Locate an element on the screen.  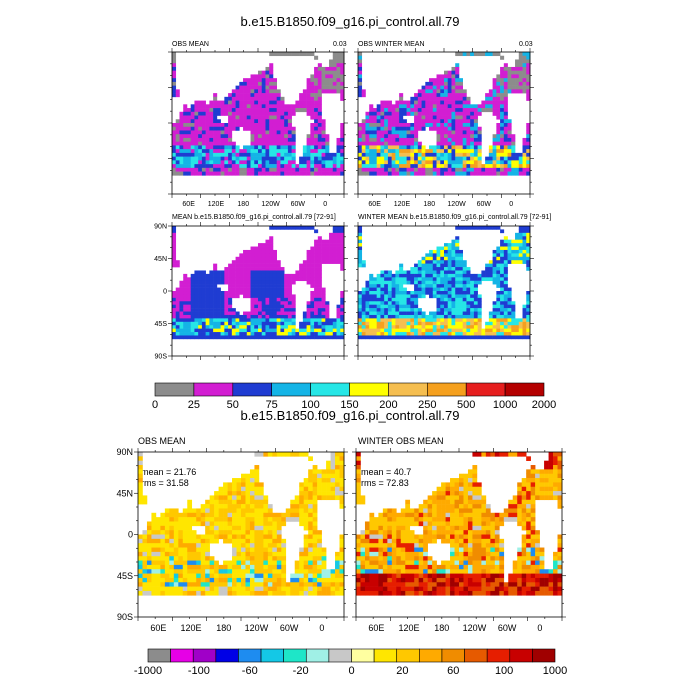
colorbar-label: 200 is located at coordinates (388, 405).